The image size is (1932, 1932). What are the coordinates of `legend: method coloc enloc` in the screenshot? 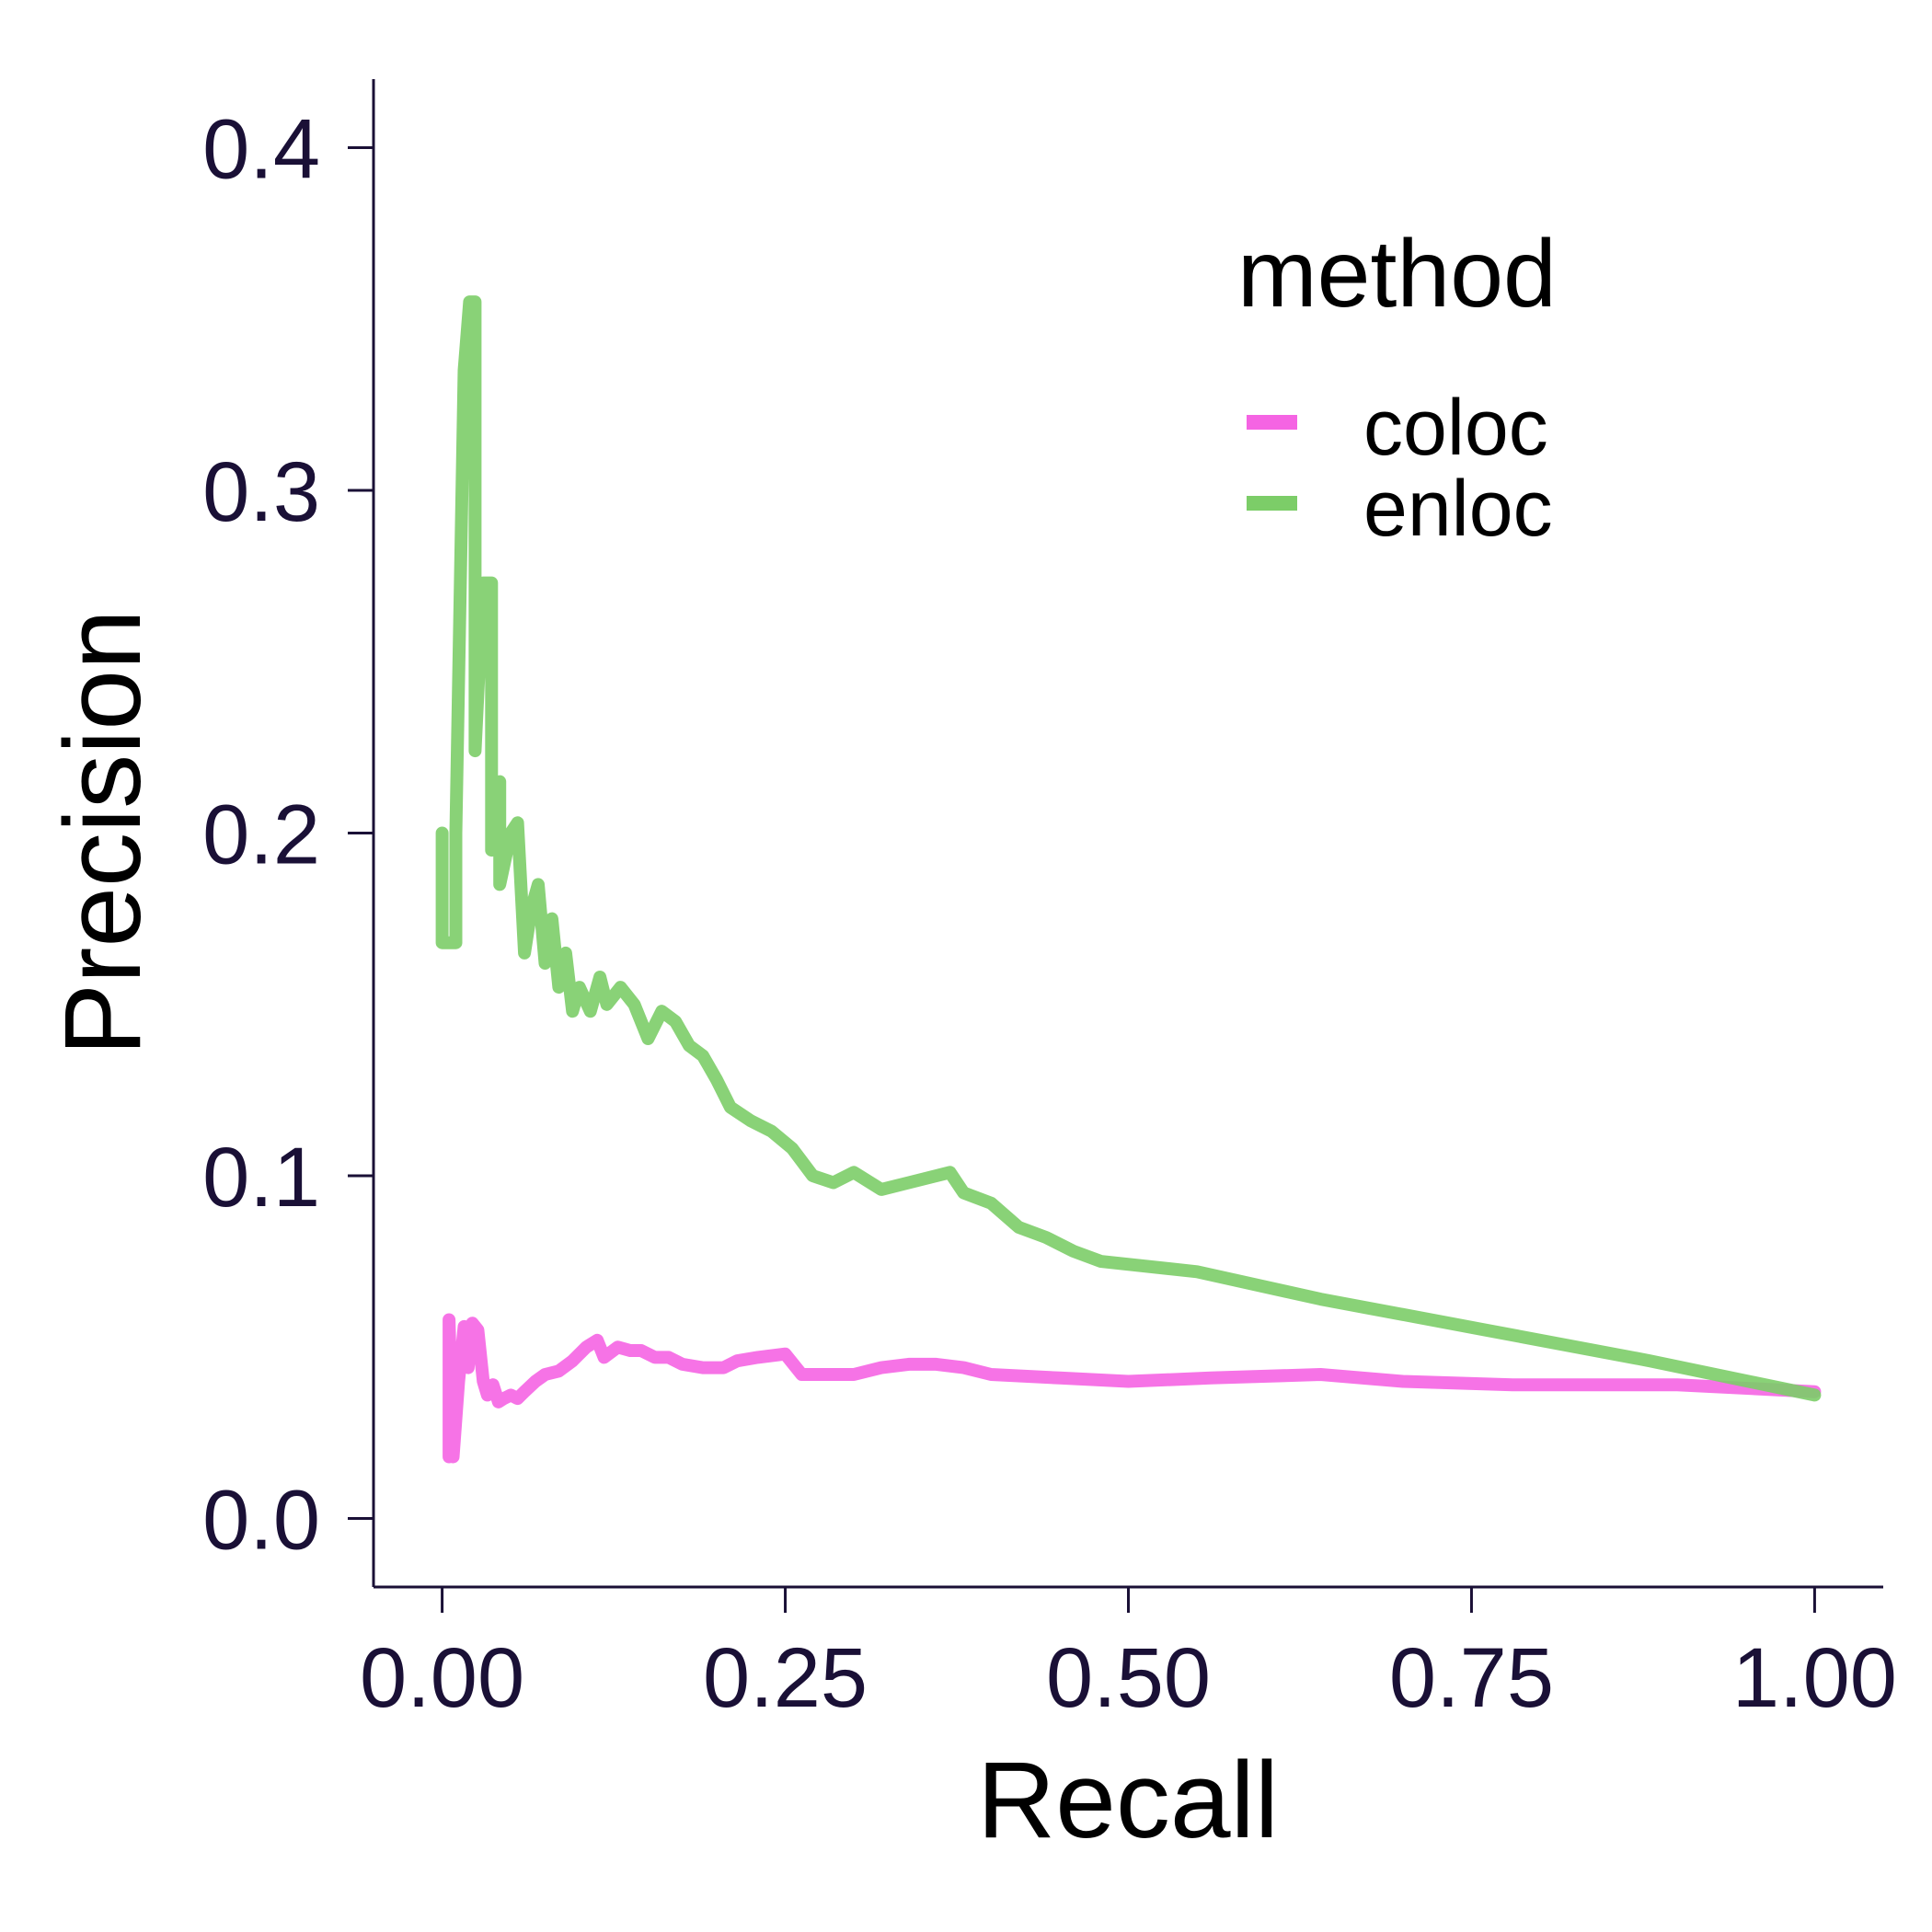 It's located at (1397, 387).